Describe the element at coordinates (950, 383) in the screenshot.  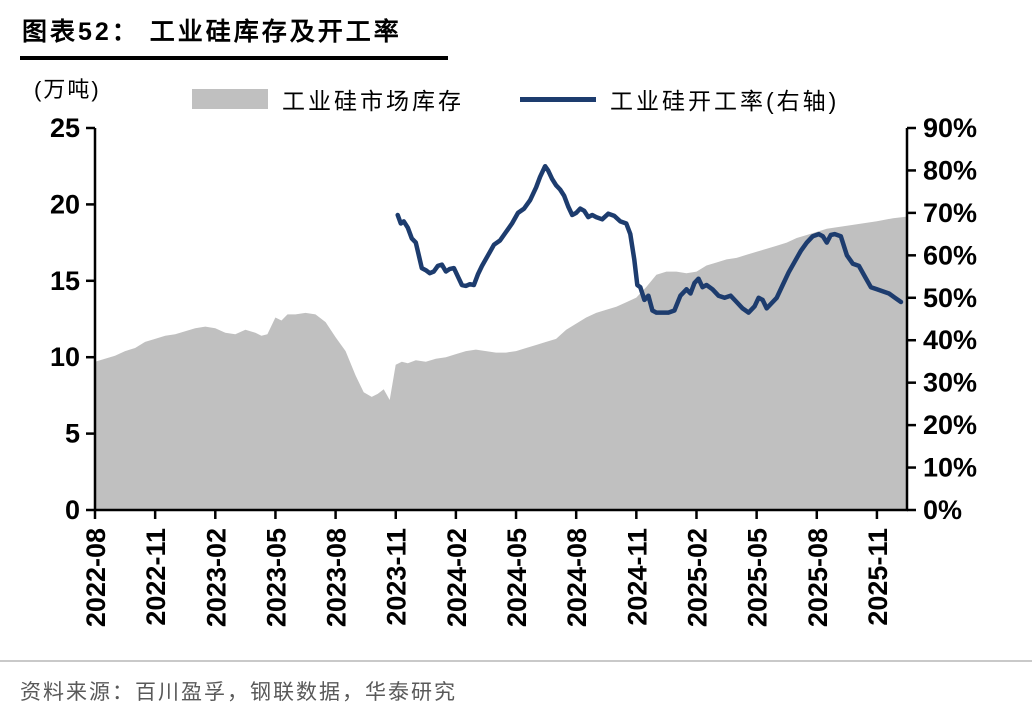
I see `y-right-tick-label: 30%` at that location.